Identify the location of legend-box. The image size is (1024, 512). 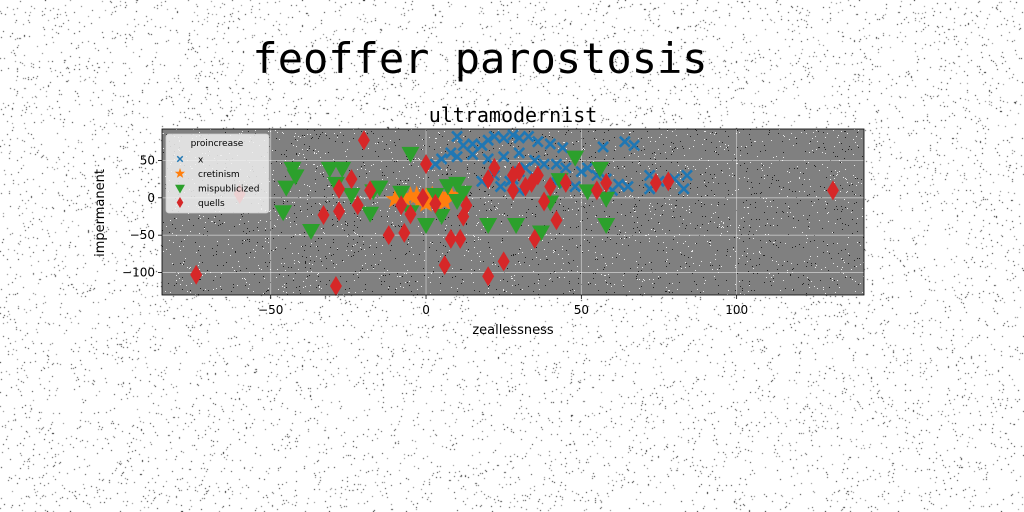
(217, 173).